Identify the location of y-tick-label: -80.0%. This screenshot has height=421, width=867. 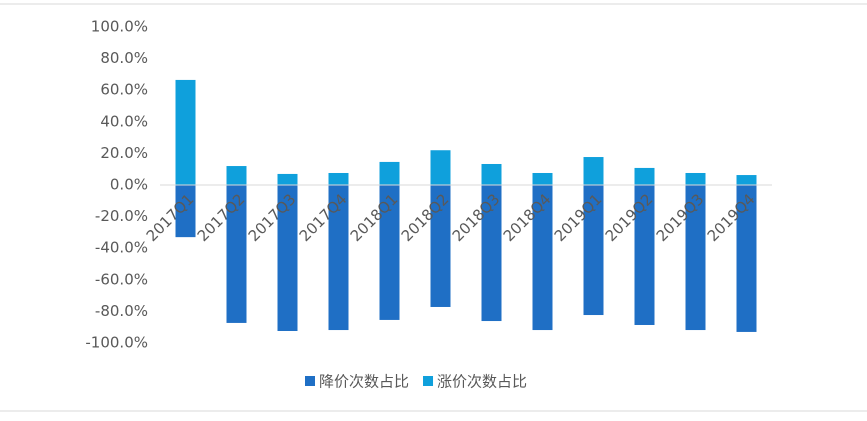
(121, 311).